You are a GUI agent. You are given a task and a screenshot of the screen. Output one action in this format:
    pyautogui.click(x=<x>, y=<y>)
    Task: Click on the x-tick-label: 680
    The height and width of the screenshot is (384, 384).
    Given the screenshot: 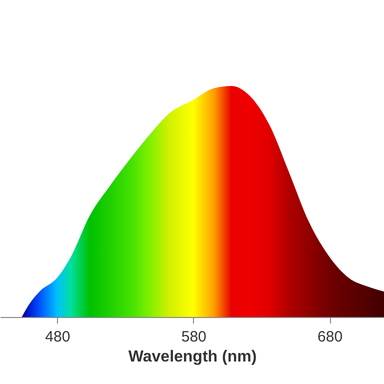 What is the action you would take?
    pyautogui.click(x=330, y=337)
    